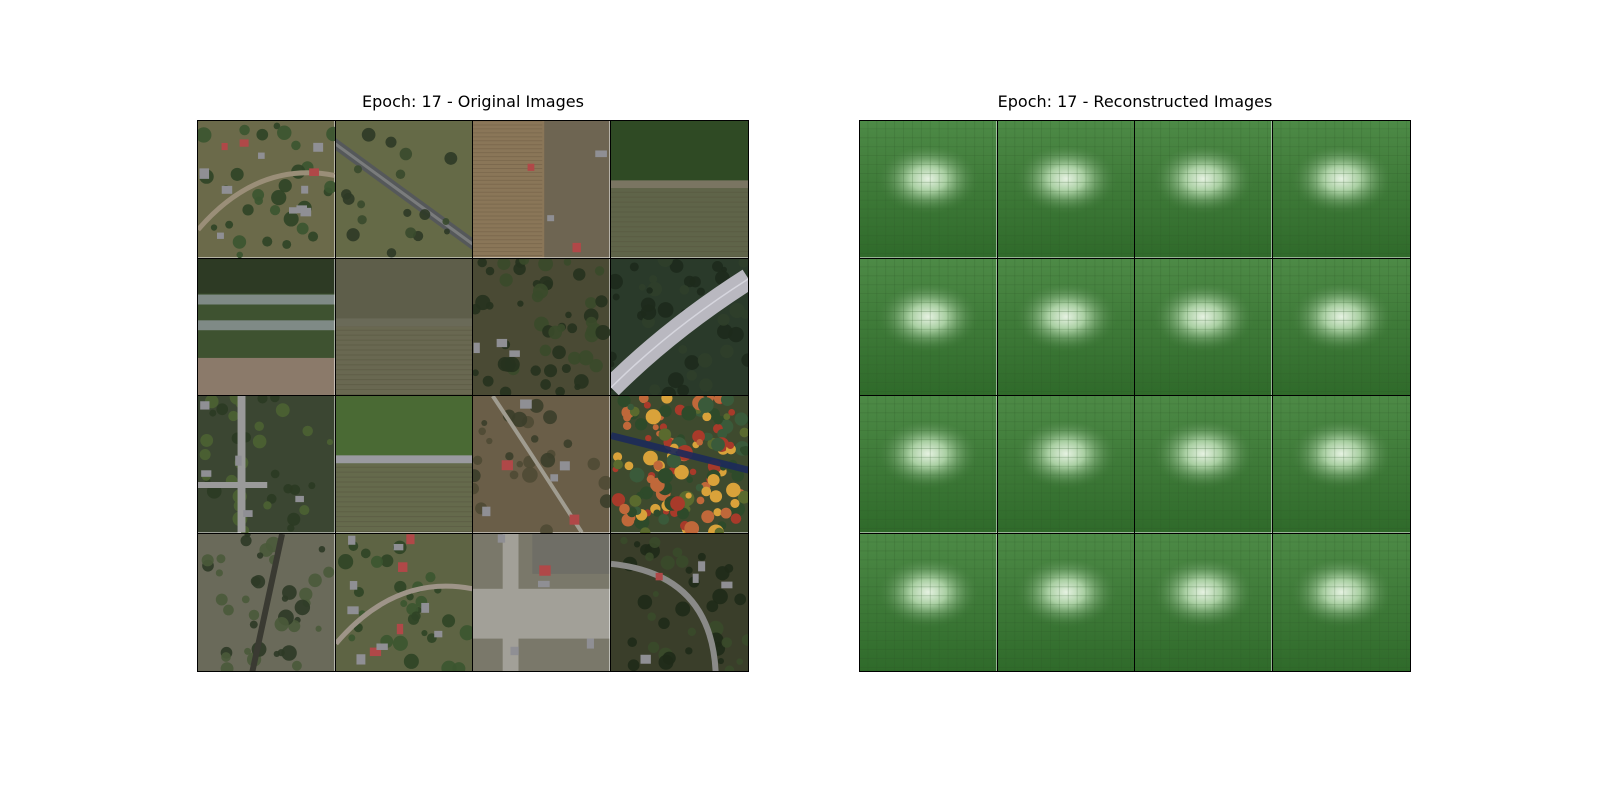 Image resolution: width=1600 pixels, height=800 pixels. Describe the element at coordinates (473, 101) in the screenshot. I see `original-title: Epoch: 17 - Original Images` at that location.